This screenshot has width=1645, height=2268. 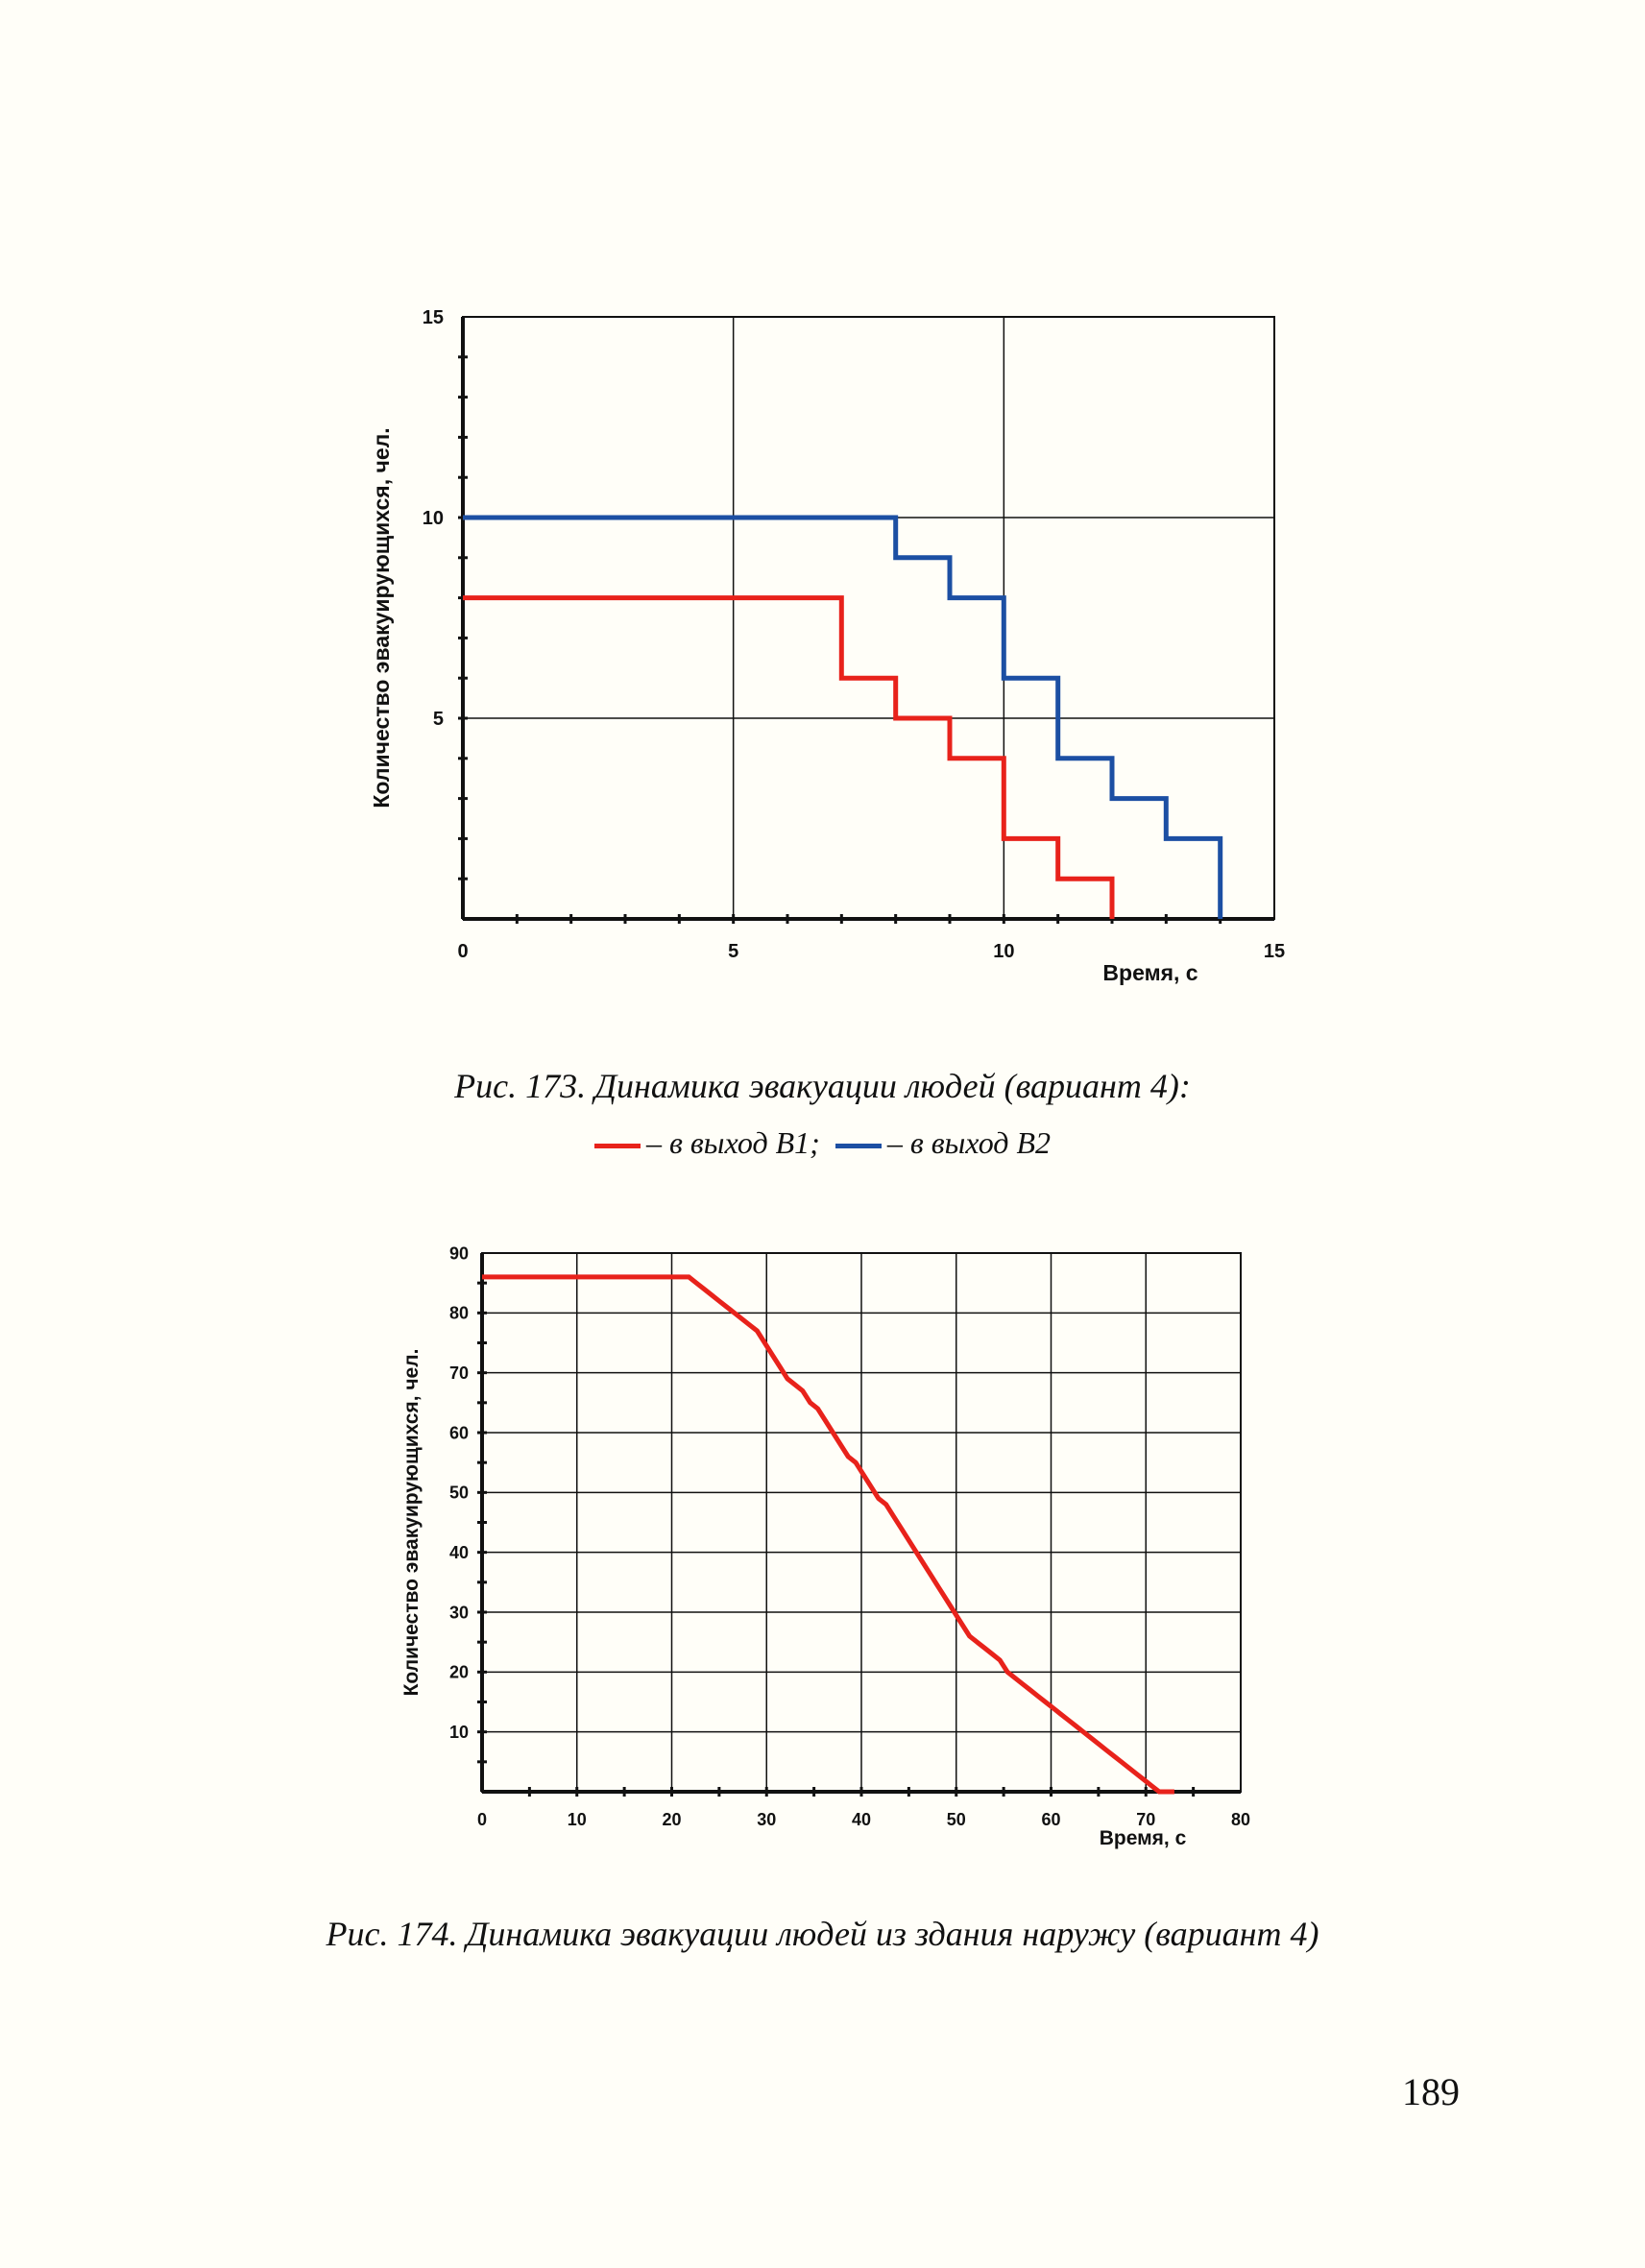 What do you see at coordinates (459, 1432) in the screenshot?
I see `y-tick-label: 60` at bounding box center [459, 1432].